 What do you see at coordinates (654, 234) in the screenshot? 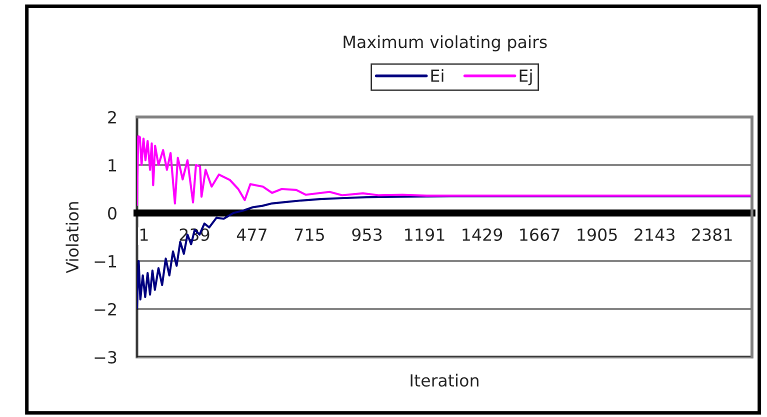
I see `x-tick-label: 2143` at bounding box center [654, 234].